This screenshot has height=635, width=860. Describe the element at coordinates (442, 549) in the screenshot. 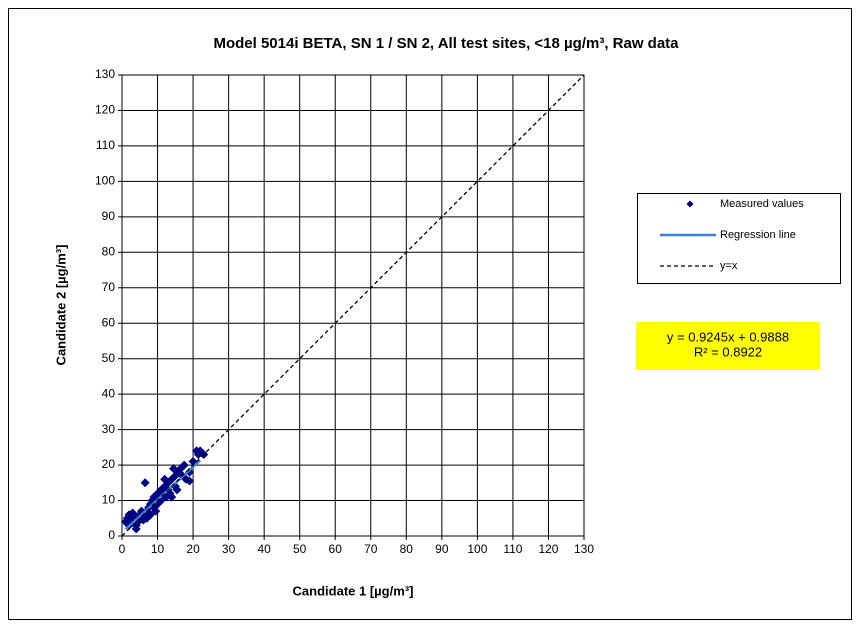

I see `x-tick-label: 90` at that location.